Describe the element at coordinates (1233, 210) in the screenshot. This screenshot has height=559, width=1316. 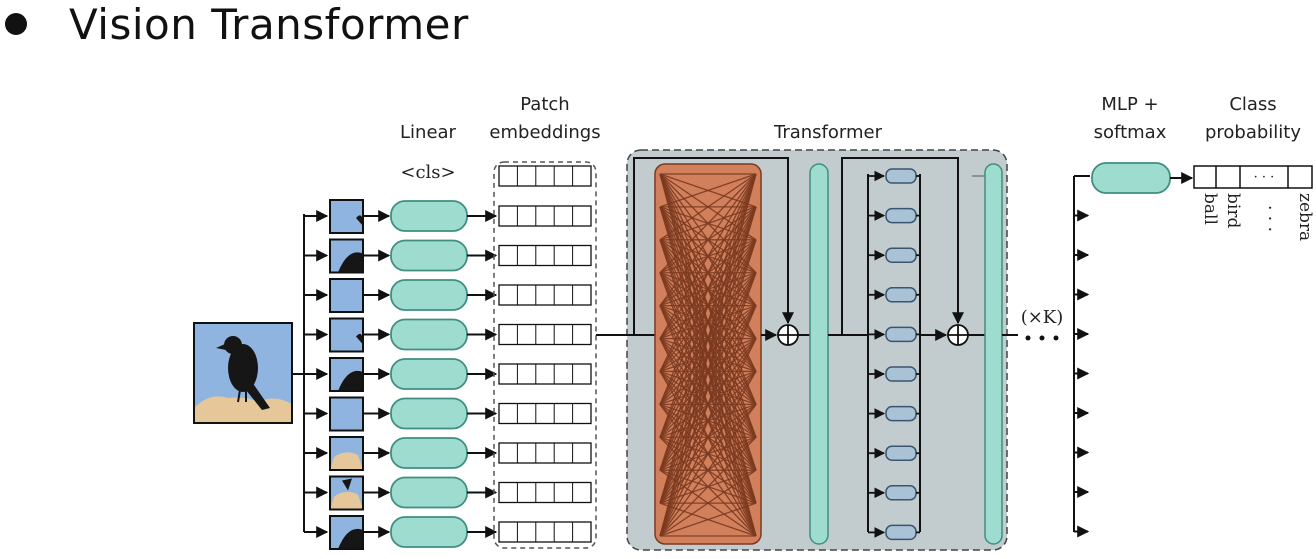
I see `class-label: bird` at that location.